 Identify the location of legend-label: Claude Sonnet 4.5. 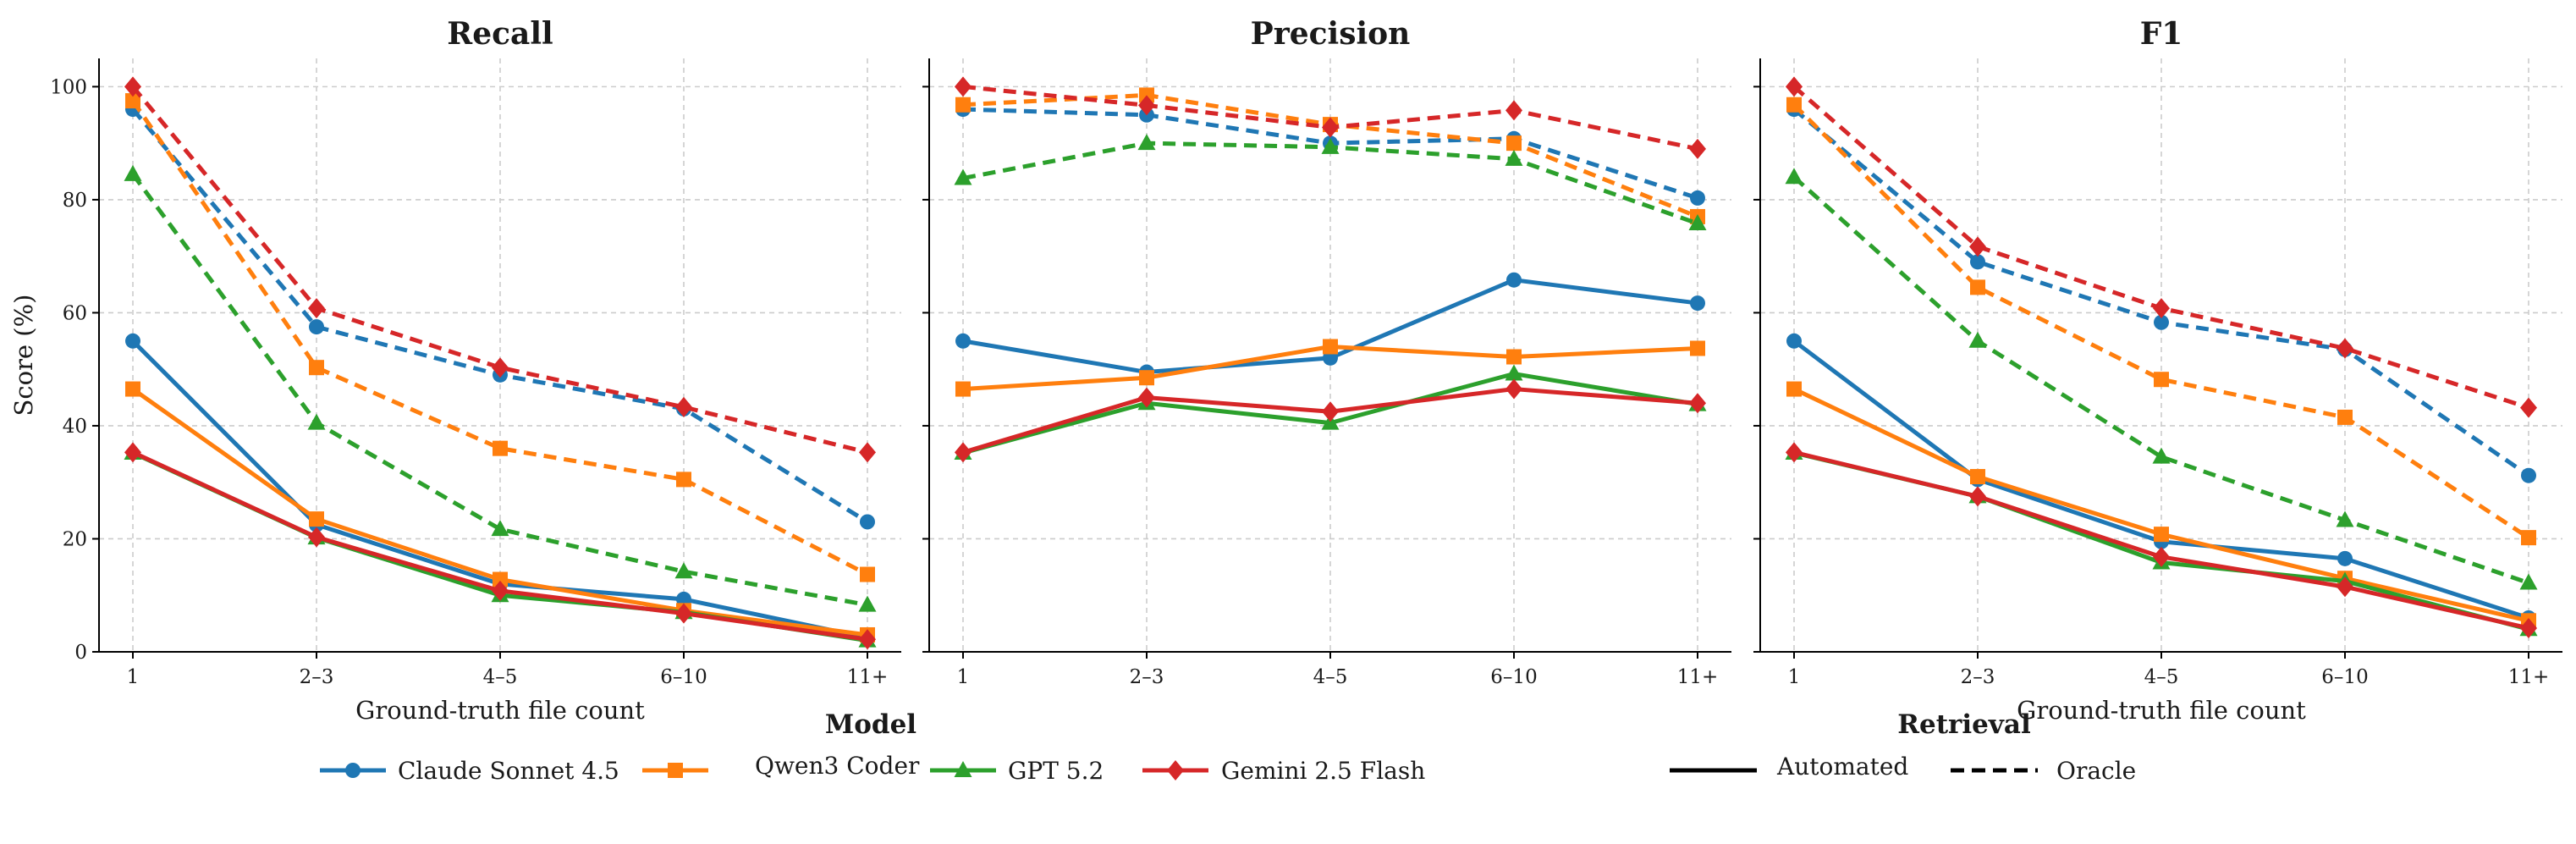
(508, 771).